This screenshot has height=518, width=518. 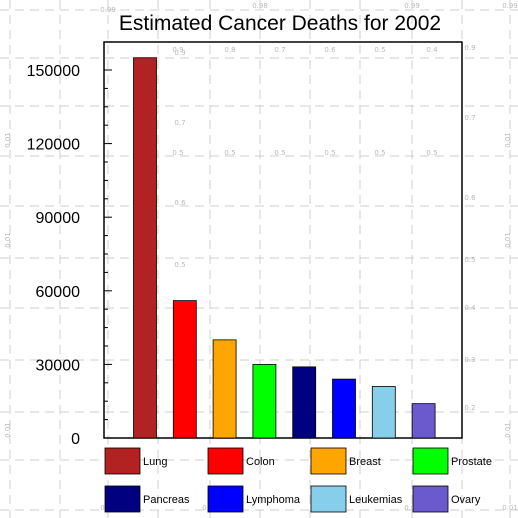 What do you see at coordinates (224, 389) in the screenshot?
I see `bar-breast` at bounding box center [224, 389].